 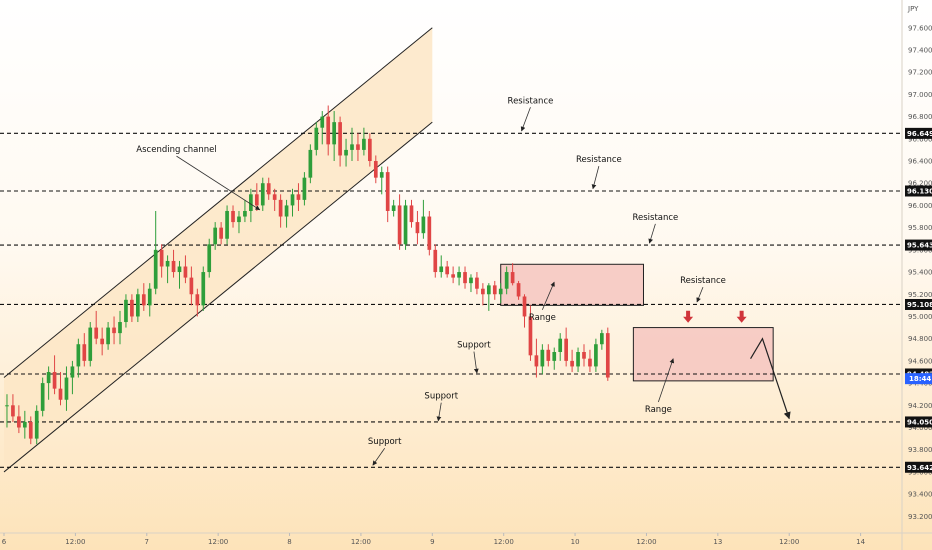 What do you see at coordinates (4, 542) in the screenshot?
I see `x-tick-label: 6` at bounding box center [4, 542].